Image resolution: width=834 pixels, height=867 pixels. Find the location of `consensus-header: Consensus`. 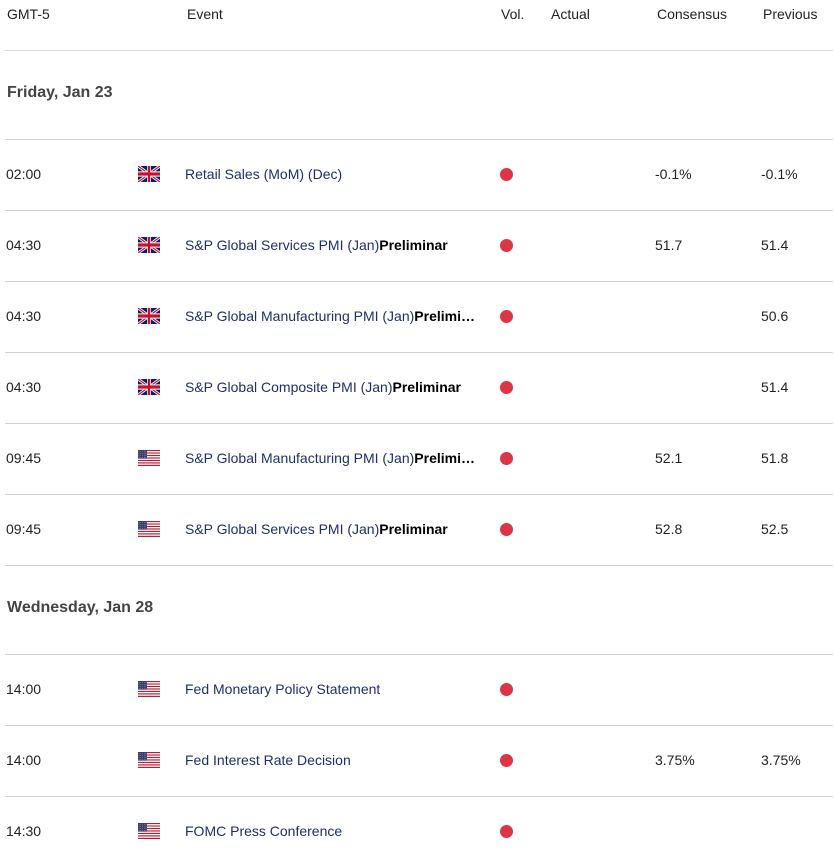

consensus-header: Consensus is located at coordinates (692, 14).